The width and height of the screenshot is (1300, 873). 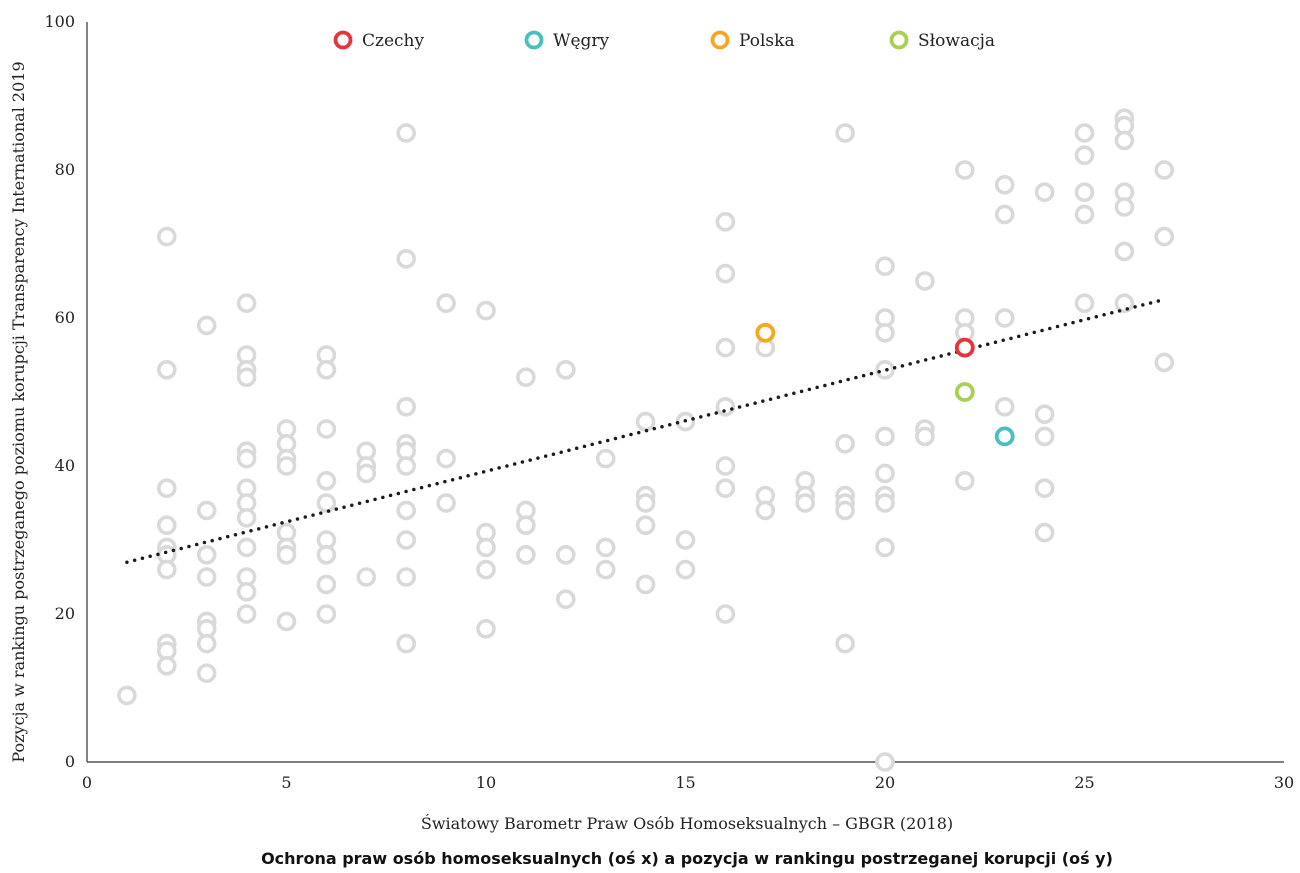 I want to click on x-tick-label: 10, so click(x=486, y=782).